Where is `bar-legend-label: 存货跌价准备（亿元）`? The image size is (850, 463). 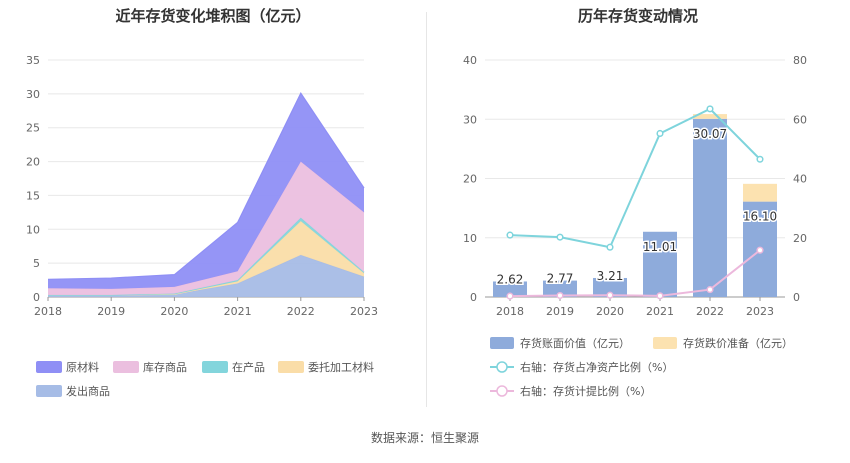
bar-legend-label: 存货跌价准备（亿元） is located at coordinates (738, 343).